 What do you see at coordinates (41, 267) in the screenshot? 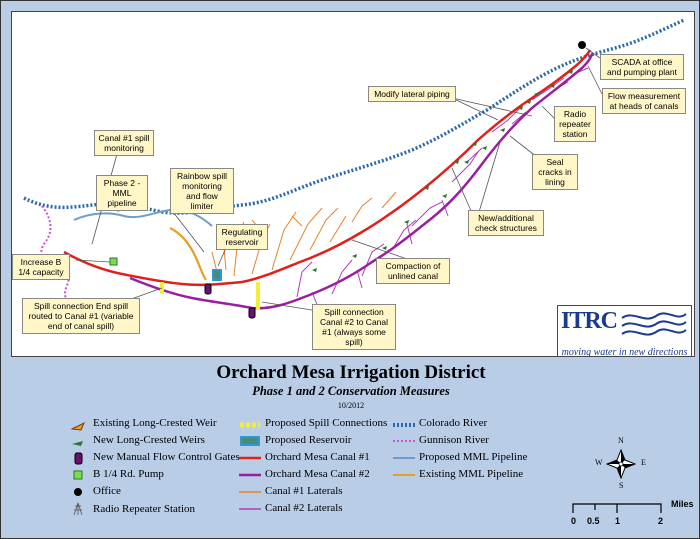
I see `callout-increase-b14: Increase B 1/4 capacity` at bounding box center [41, 267].